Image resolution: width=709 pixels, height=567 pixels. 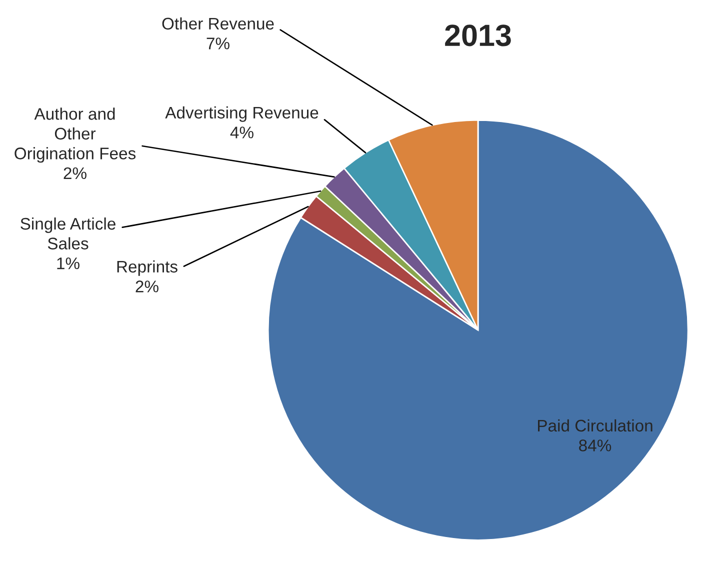 What do you see at coordinates (147, 268) in the screenshot?
I see `slice-label: Reprints` at bounding box center [147, 268].